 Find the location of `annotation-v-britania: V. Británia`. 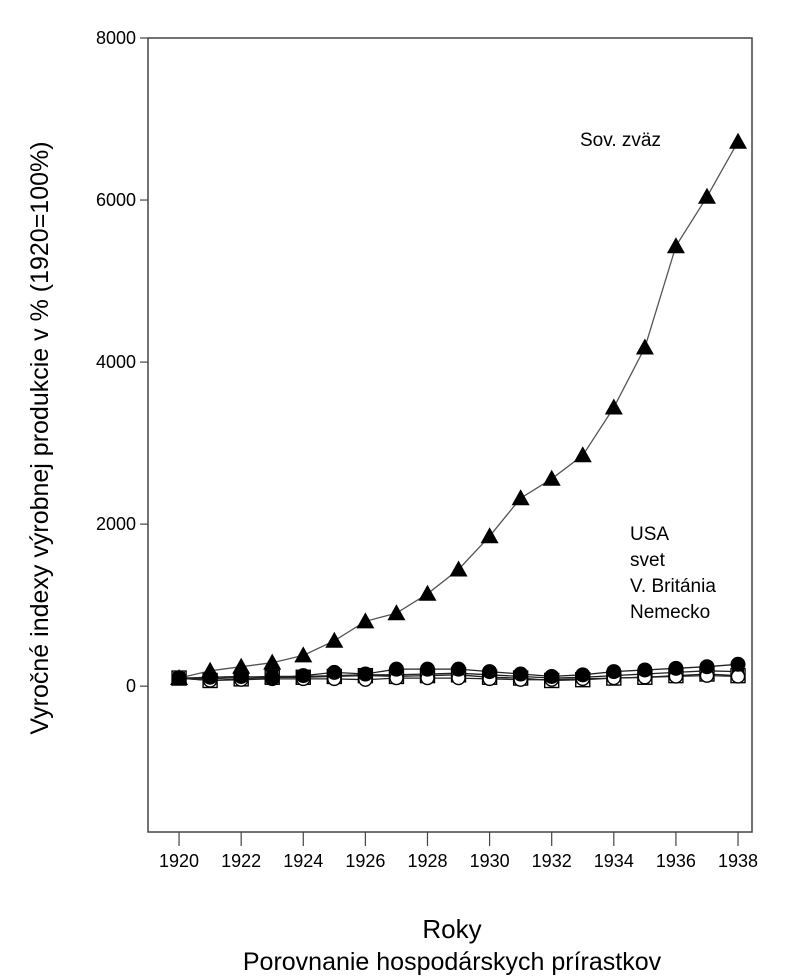

annotation-v-britania: V. Británia is located at coordinates (673, 586).